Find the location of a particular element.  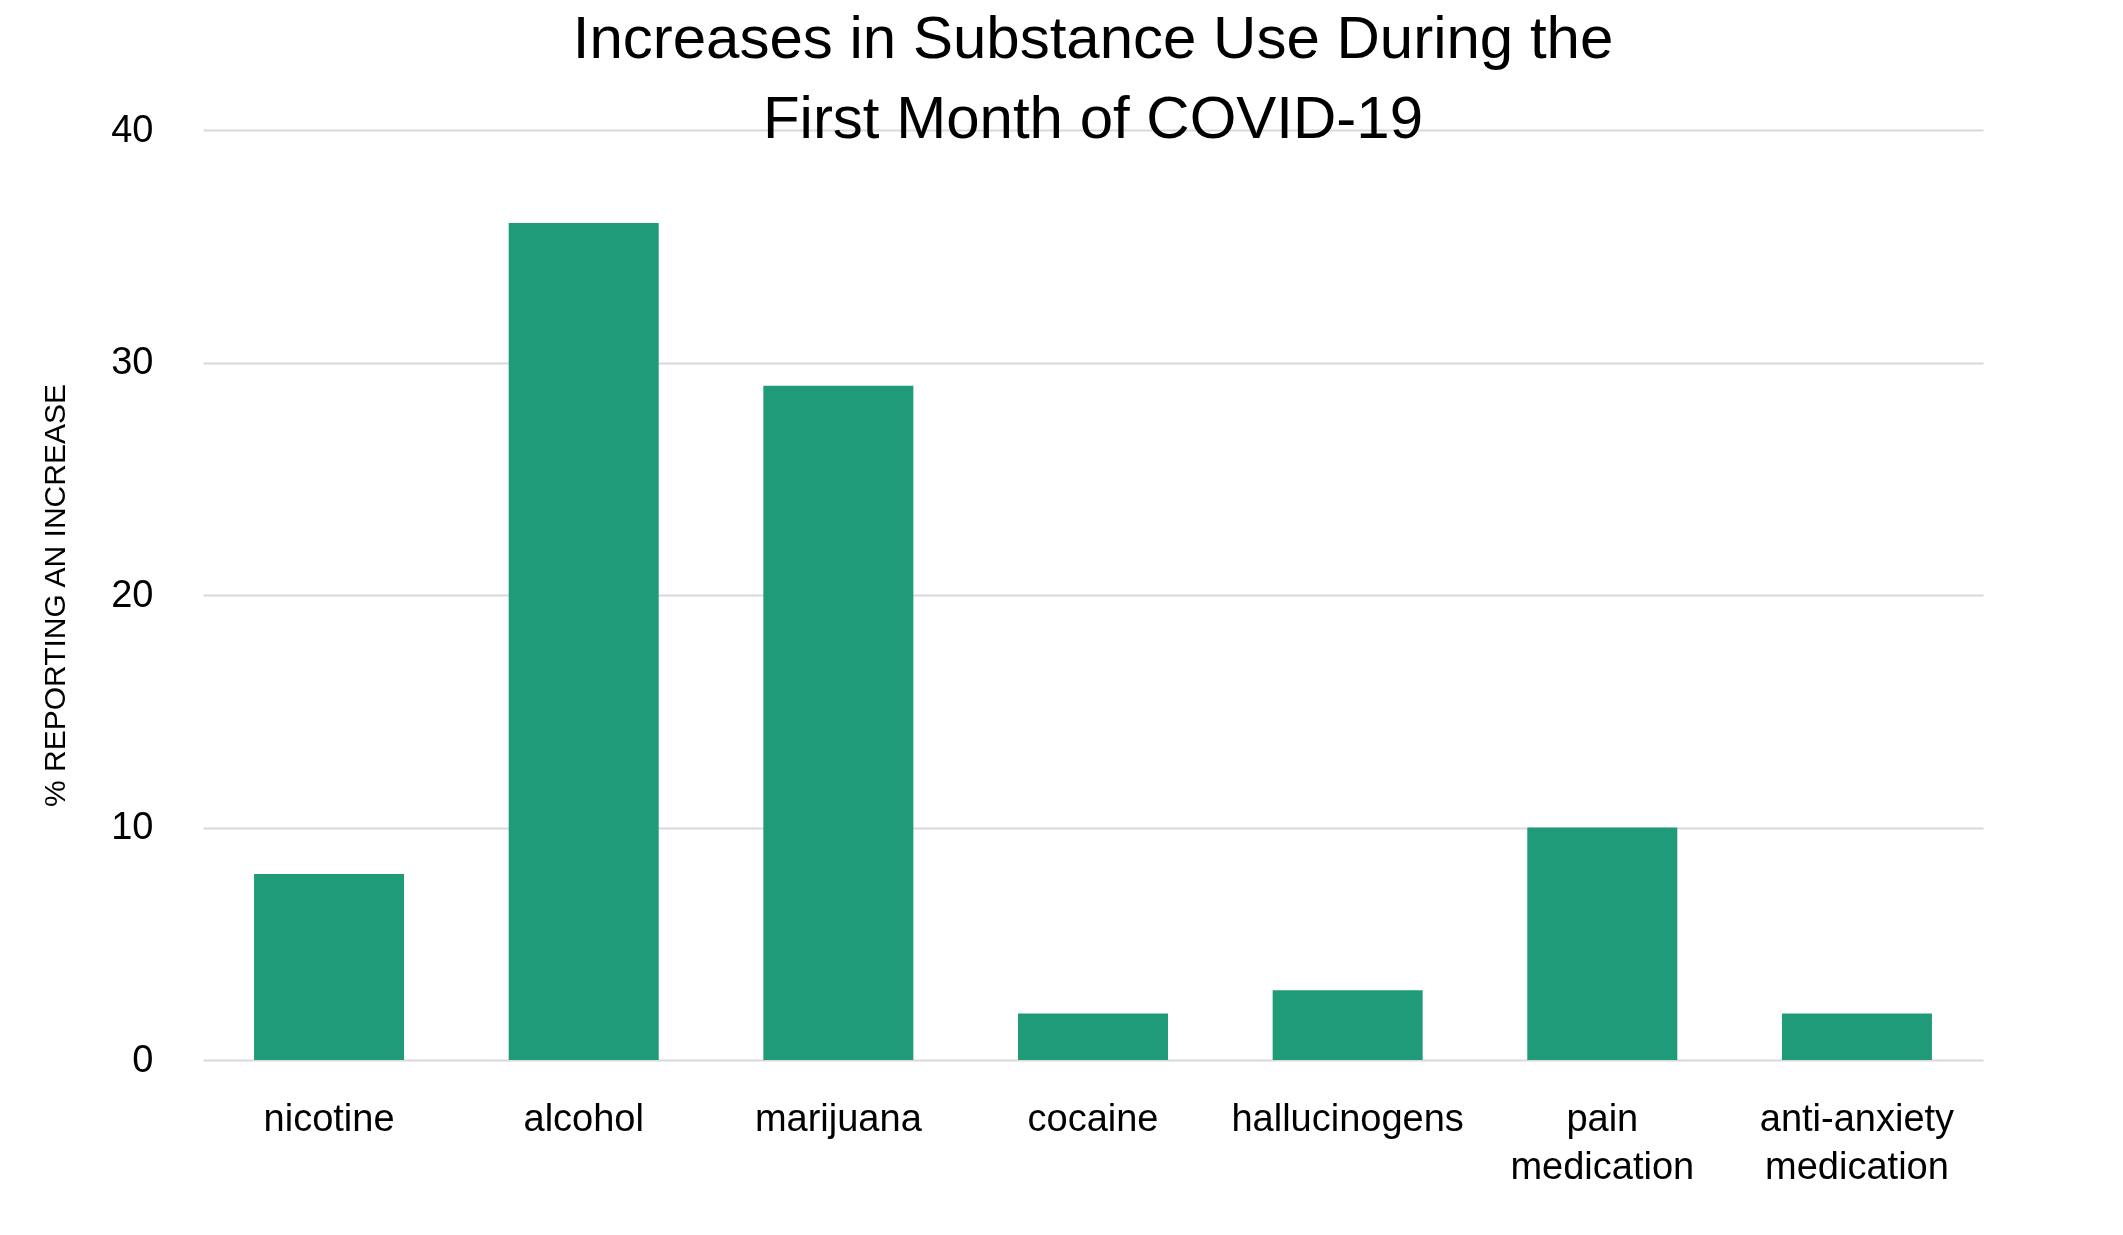

x-tick-label: pain medication is located at coordinates (1602, 1141).